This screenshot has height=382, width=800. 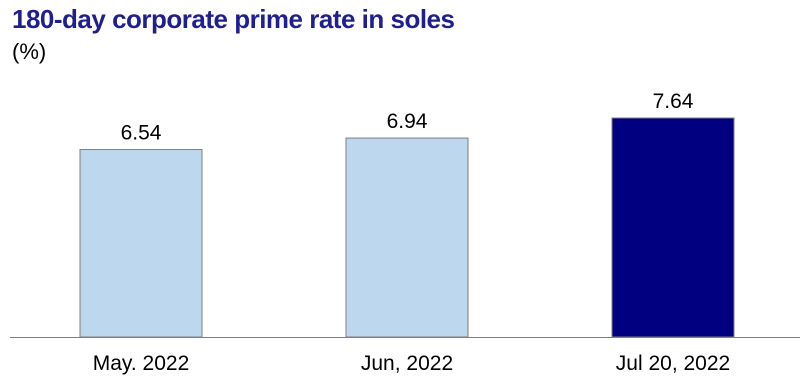 What do you see at coordinates (673, 363) in the screenshot?
I see `category-label-3: Jul 20, 2022` at bounding box center [673, 363].